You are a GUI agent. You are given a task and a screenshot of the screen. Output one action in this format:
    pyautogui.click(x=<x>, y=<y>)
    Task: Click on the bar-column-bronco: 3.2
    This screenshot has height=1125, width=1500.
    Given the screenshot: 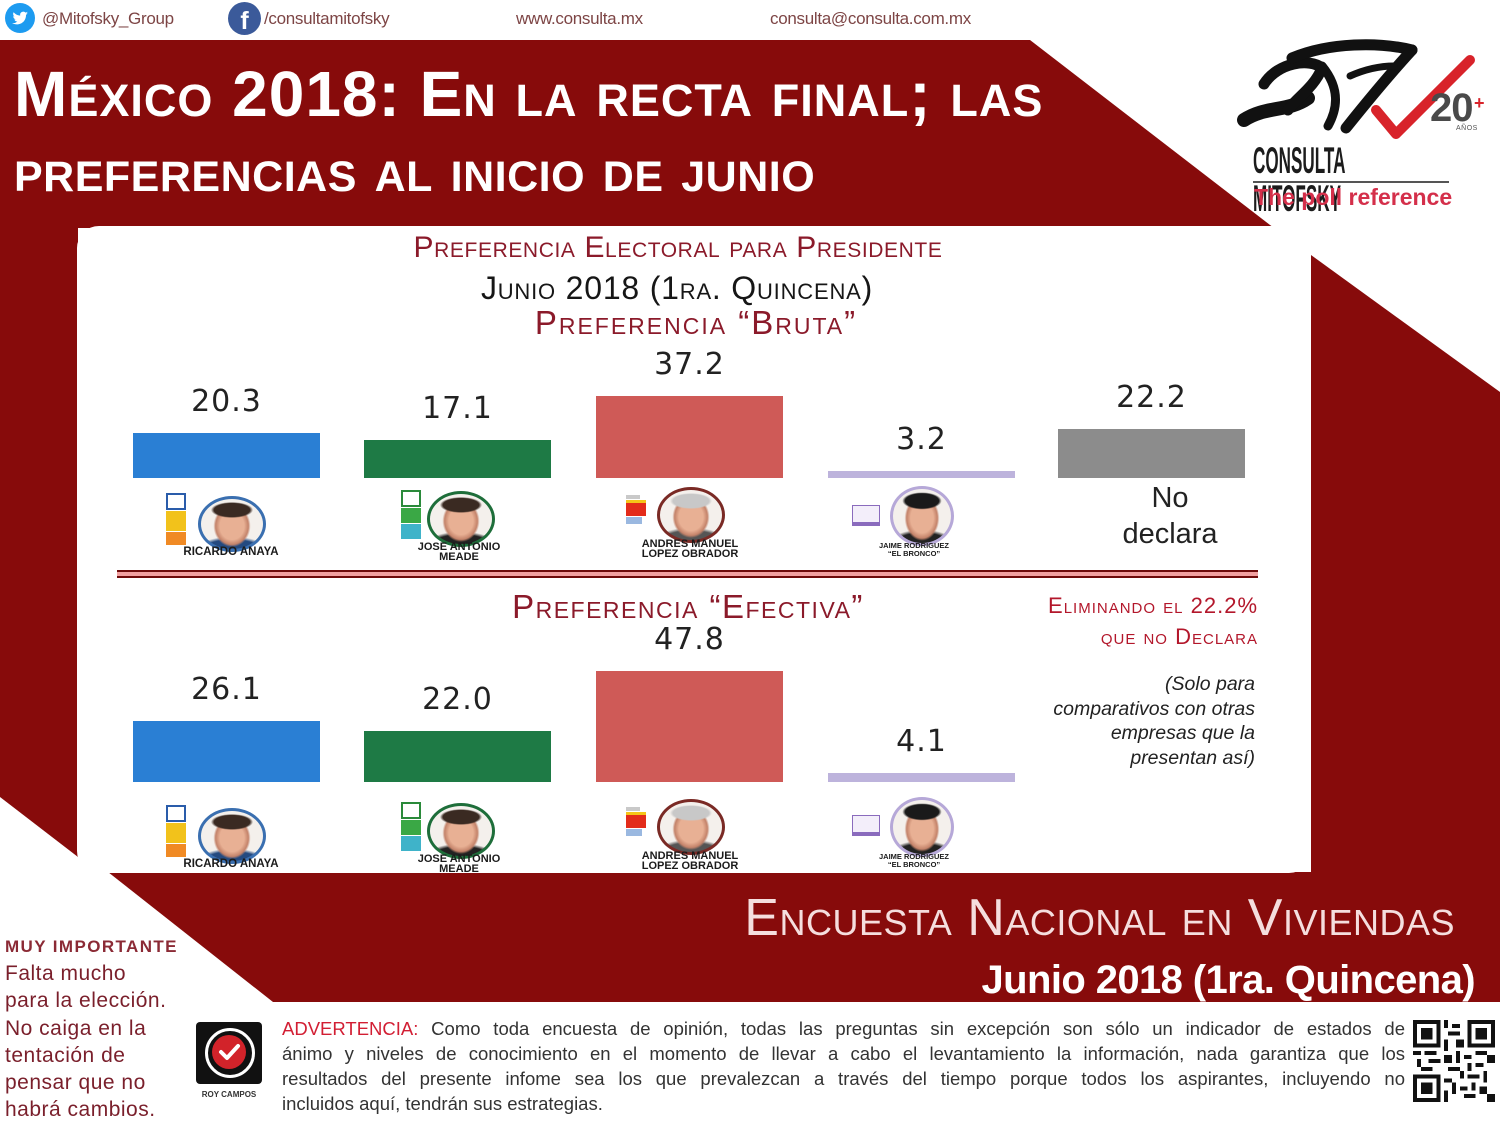 What is the action you would take?
    pyautogui.click(x=921, y=450)
    